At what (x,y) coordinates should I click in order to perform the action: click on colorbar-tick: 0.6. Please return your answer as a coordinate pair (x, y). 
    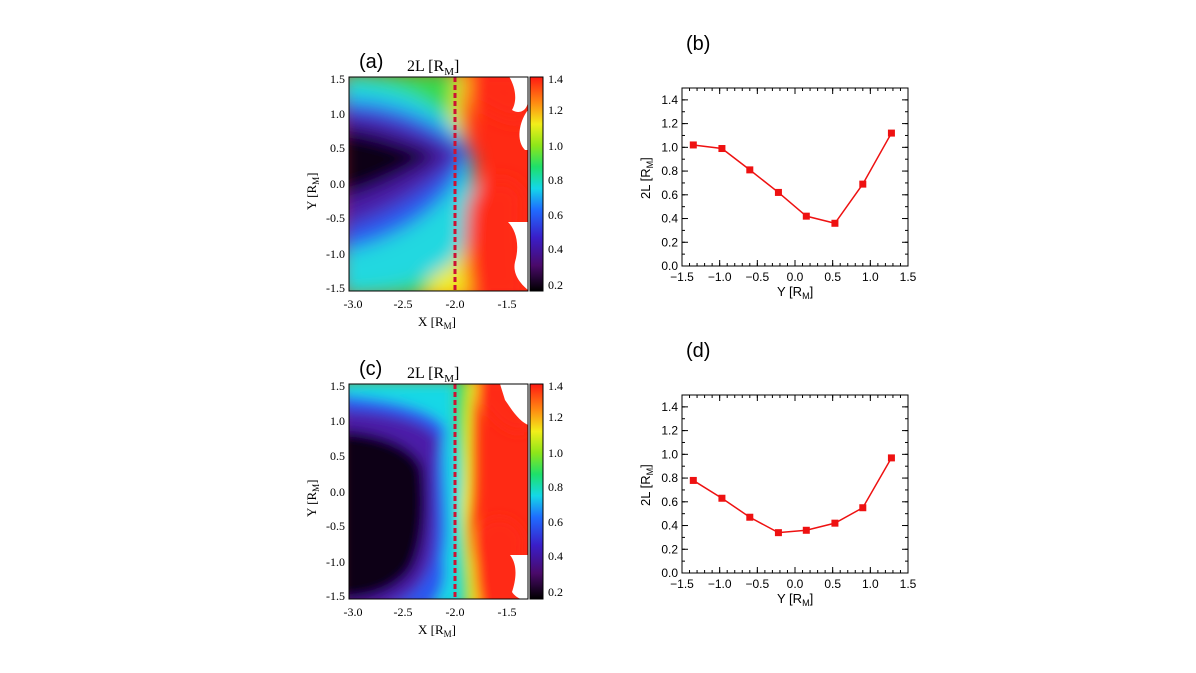
    Looking at the image, I should click on (555, 215).